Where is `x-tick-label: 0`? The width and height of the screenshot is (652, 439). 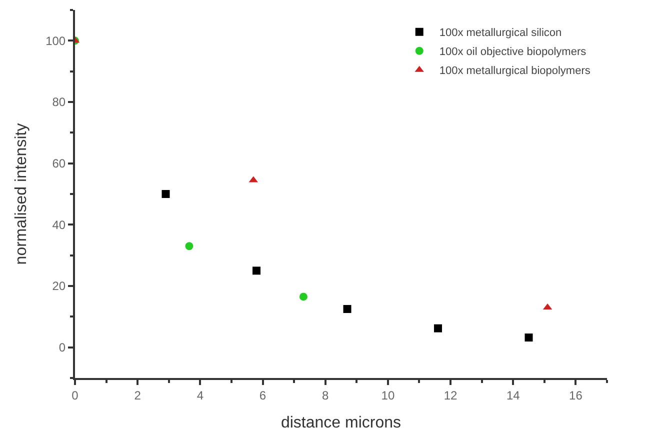 x-tick-label: 0 is located at coordinates (75, 395).